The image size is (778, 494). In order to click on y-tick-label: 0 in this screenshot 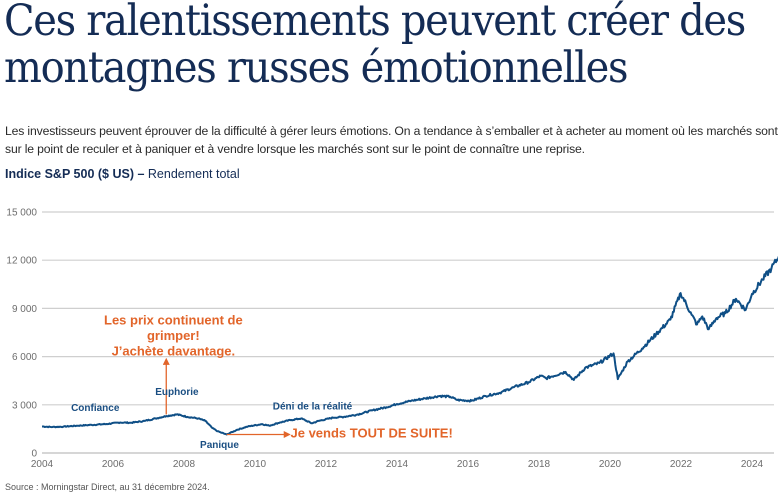, I will do `click(34, 454)`.